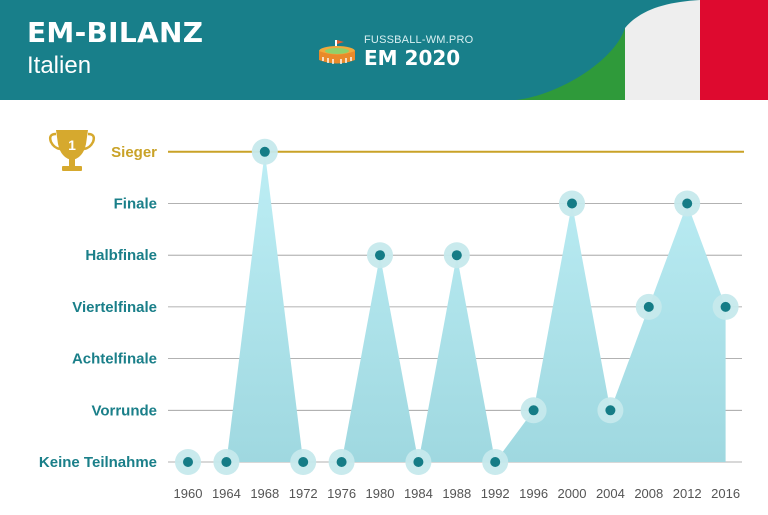 The image size is (768, 515). I want to click on y-axis-label: Viertelfinale, so click(114, 307).